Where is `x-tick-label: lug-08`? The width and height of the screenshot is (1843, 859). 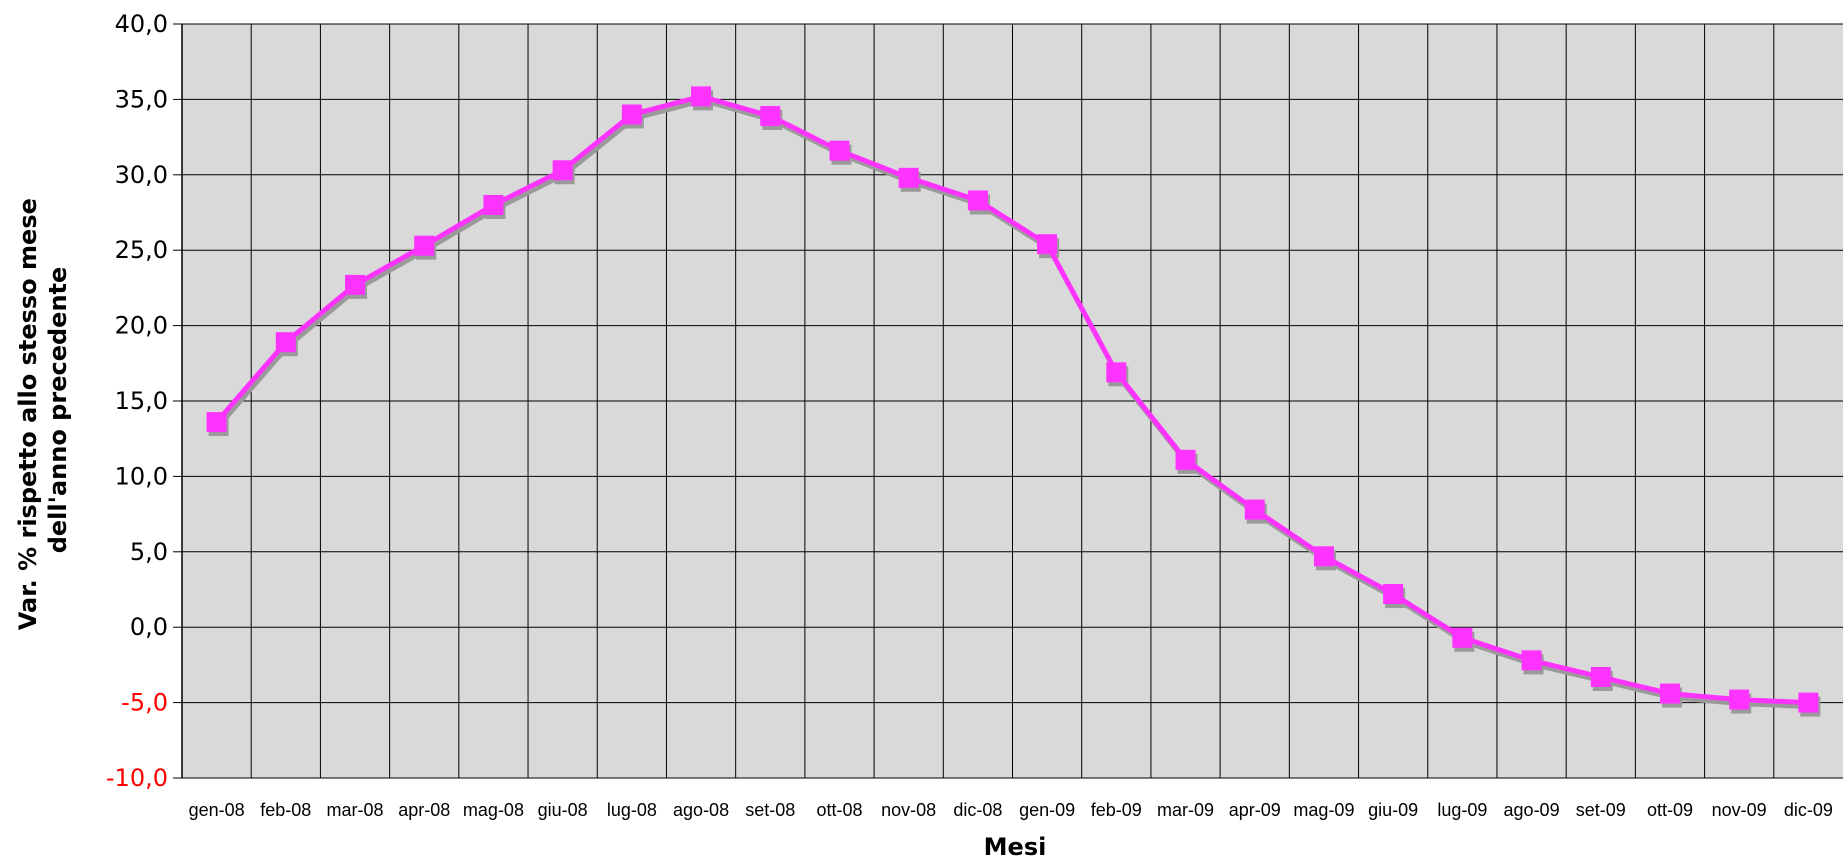 x-tick-label: lug-08 is located at coordinates (632, 810).